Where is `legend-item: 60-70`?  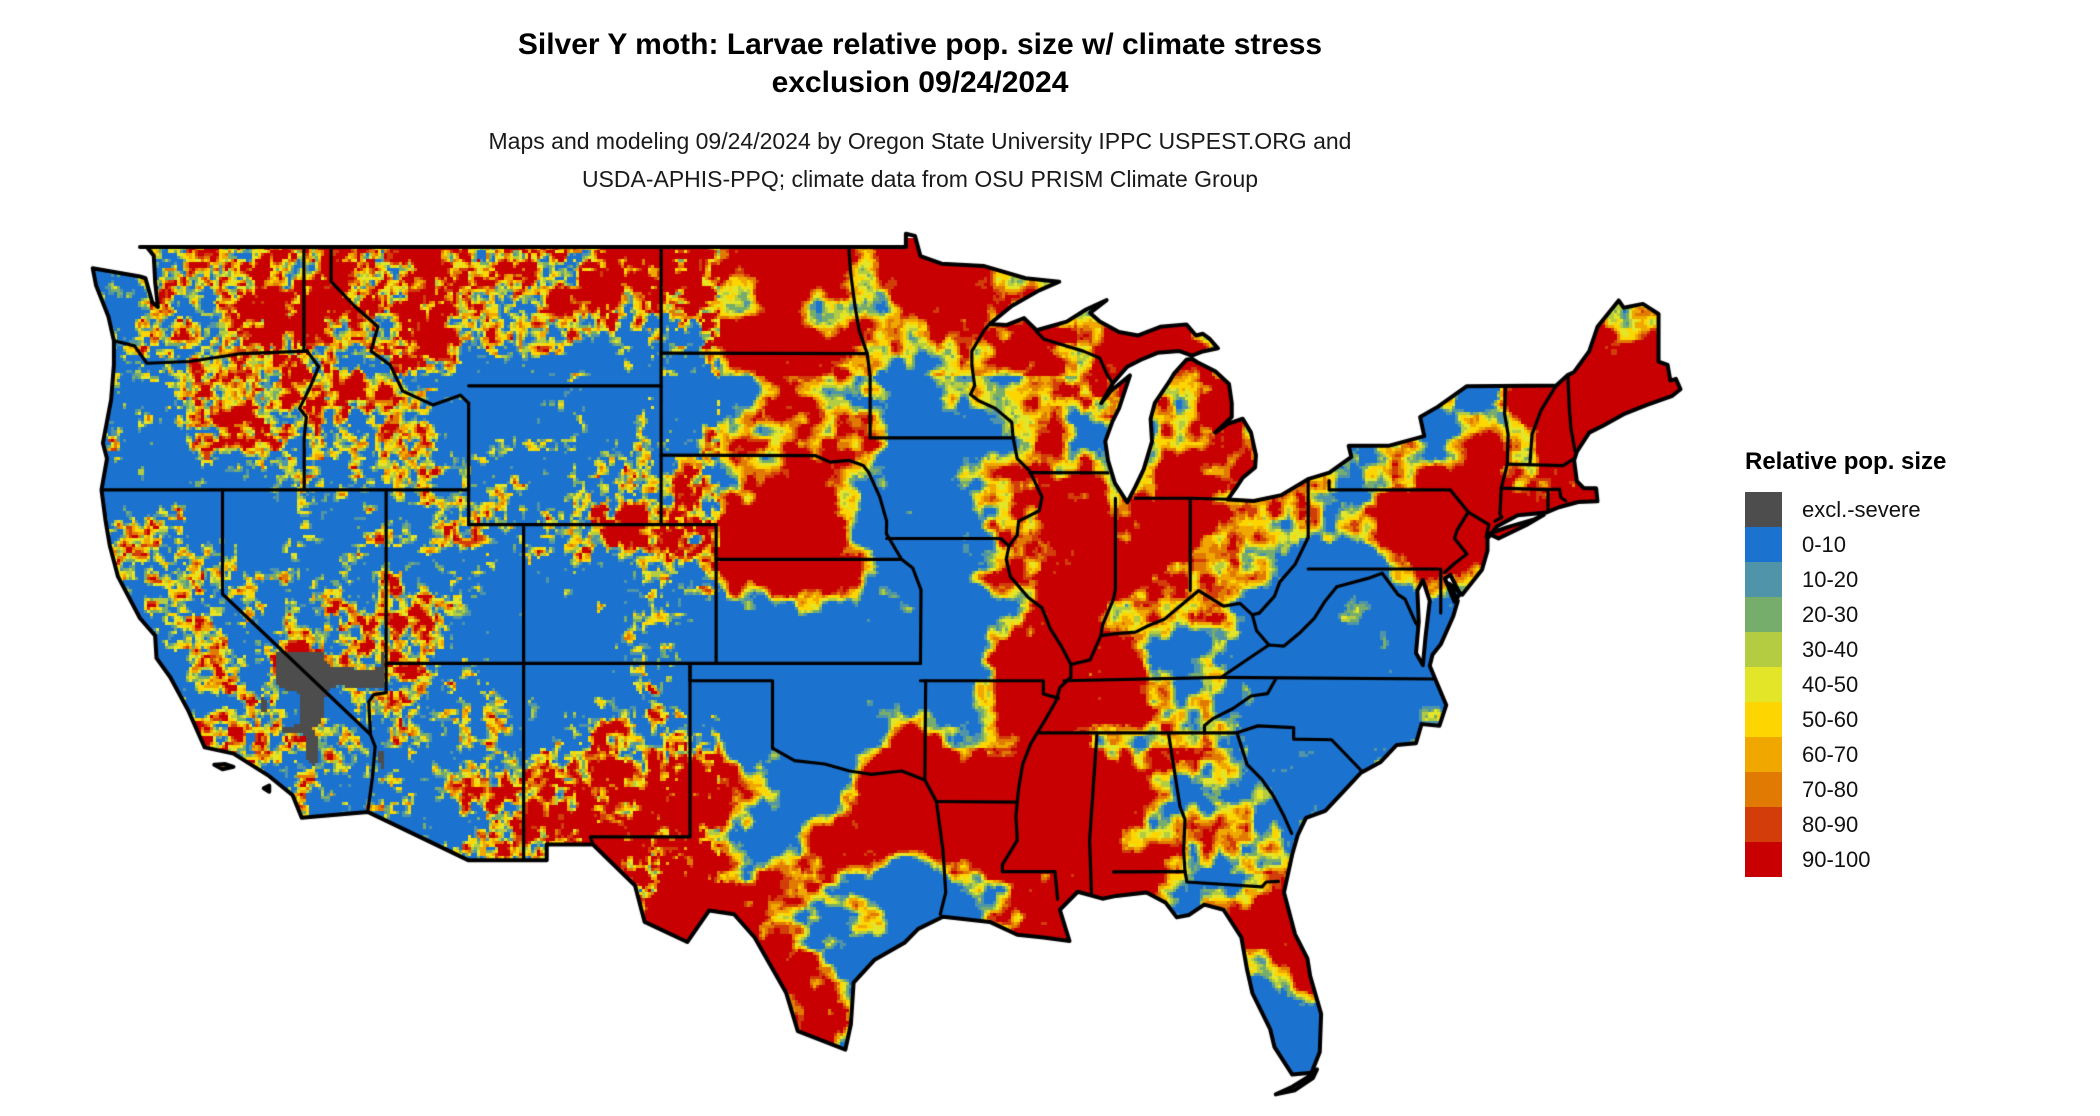 legend-item: 60-70 is located at coordinates (1845, 754).